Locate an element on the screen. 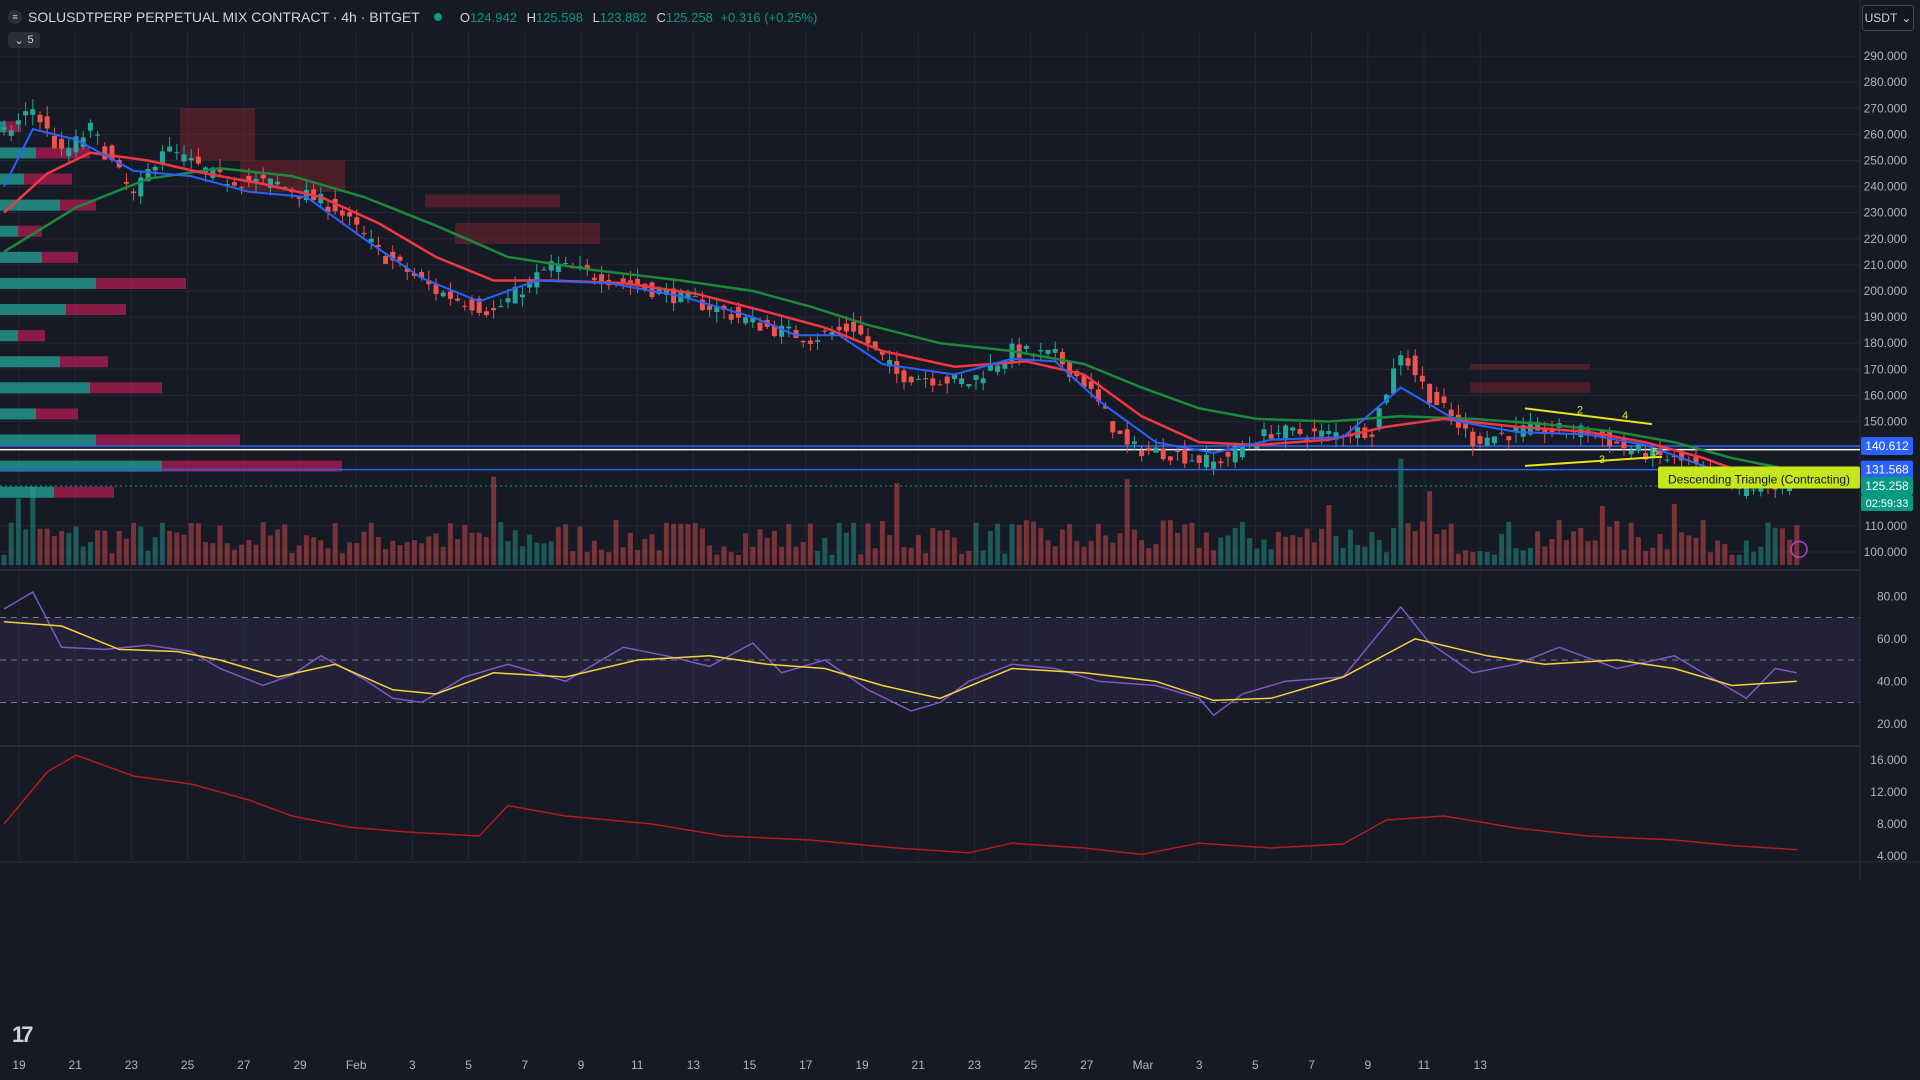 The image size is (1920, 1080). countdown-text: 02:59:33 is located at coordinates (1887, 504).